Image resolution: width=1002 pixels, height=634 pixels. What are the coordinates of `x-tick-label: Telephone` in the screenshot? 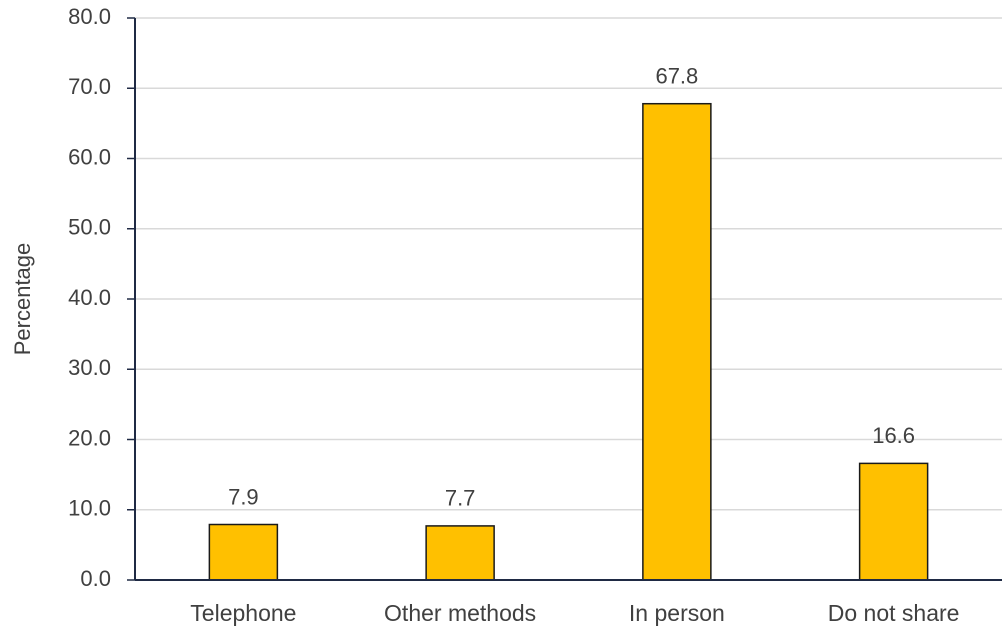 It's located at (243, 613).